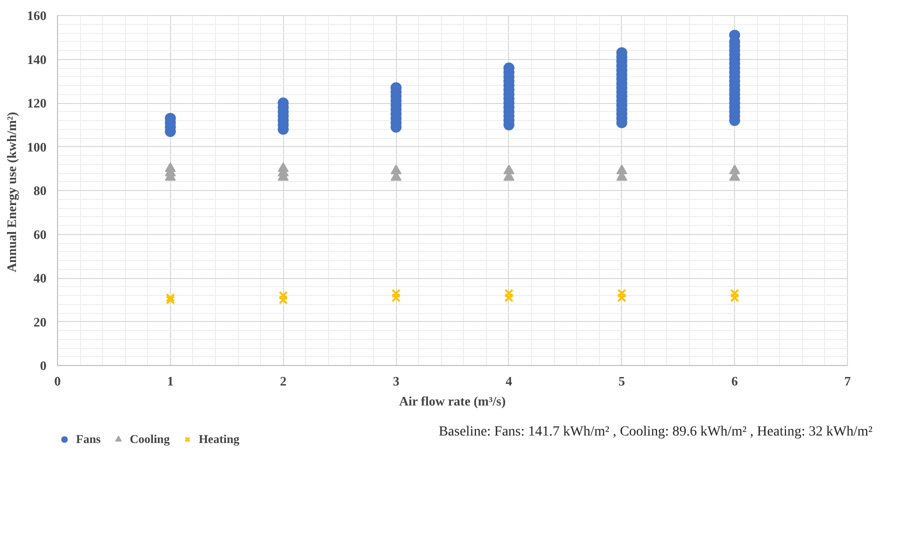 This screenshot has height=537, width=905. I want to click on x-tick-label: 0, so click(57, 381).